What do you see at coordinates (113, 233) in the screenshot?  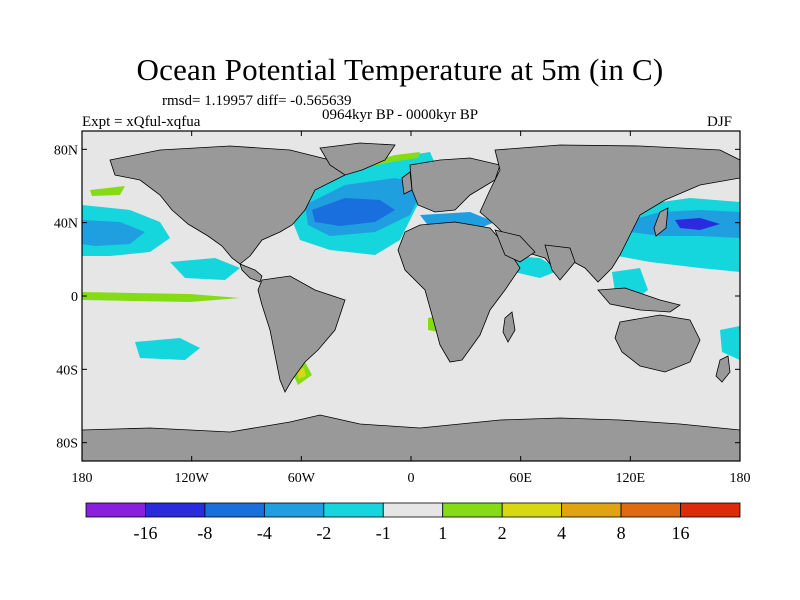 I see `east-pacific-cool-core` at bounding box center [113, 233].